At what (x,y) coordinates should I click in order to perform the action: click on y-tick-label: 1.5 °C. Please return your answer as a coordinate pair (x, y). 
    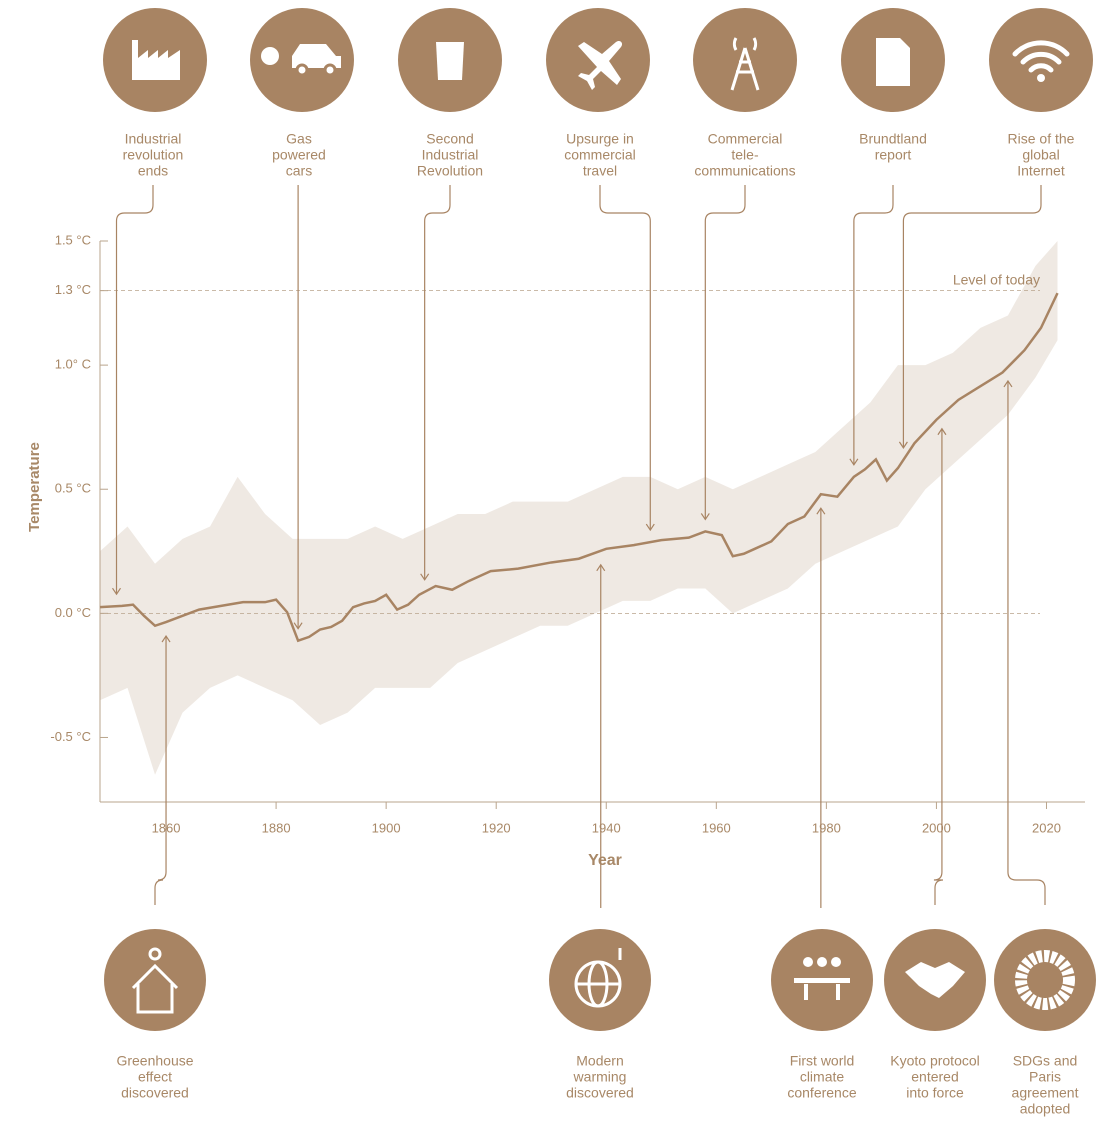
    Looking at the image, I should click on (73, 239).